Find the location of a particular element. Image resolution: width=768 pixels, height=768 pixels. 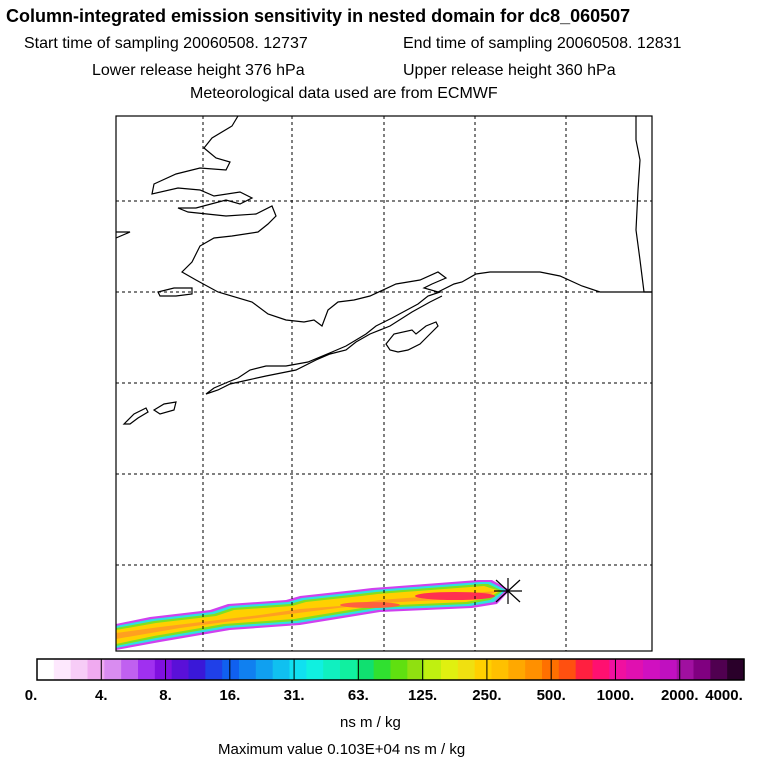

sampling-end: End time of sampling 20060508. 12831 is located at coordinates (542, 43).